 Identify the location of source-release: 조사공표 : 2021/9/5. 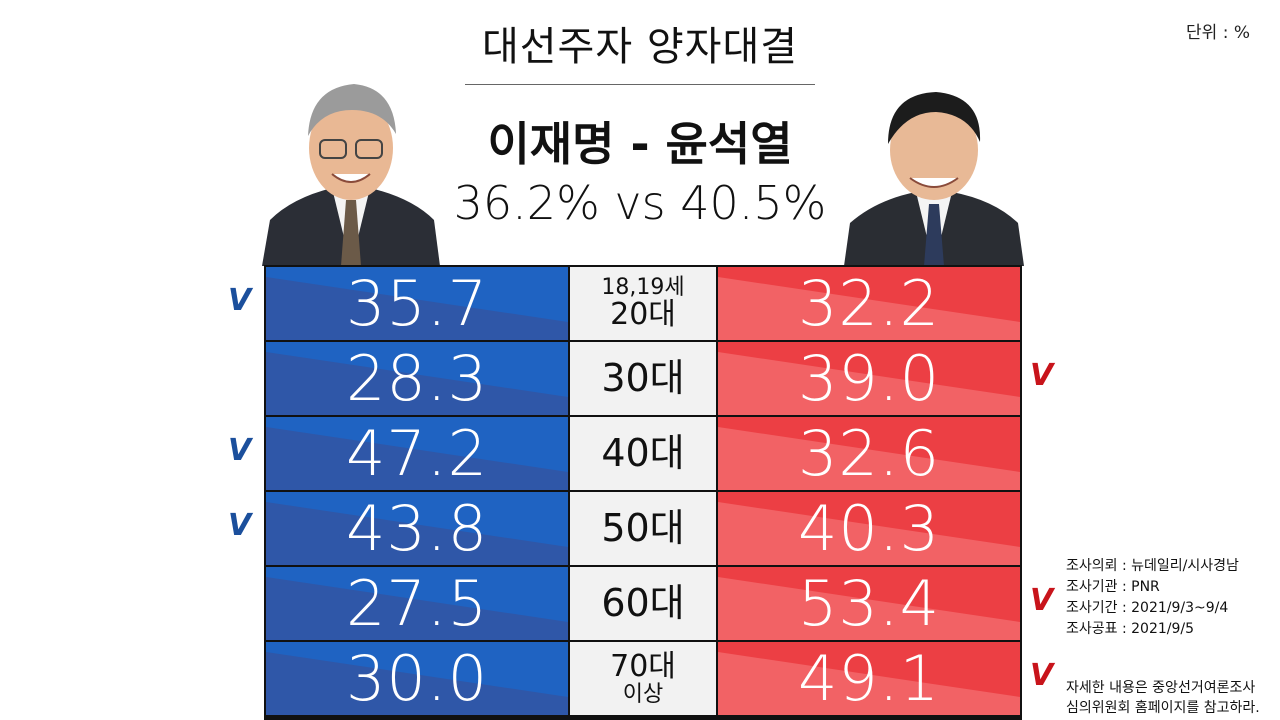
(1130, 629).